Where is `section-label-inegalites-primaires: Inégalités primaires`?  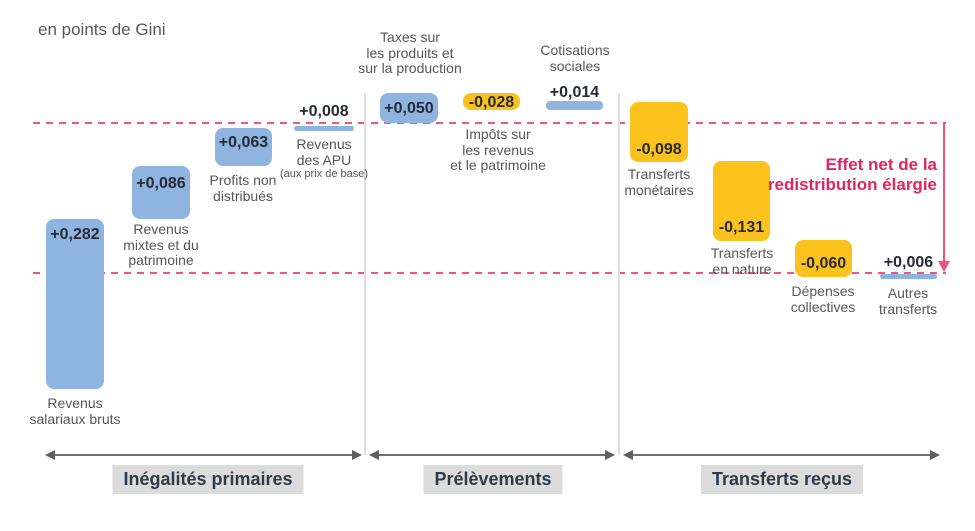 section-label-inegalites-primaires: Inégalités primaires is located at coordinates (208, 479).